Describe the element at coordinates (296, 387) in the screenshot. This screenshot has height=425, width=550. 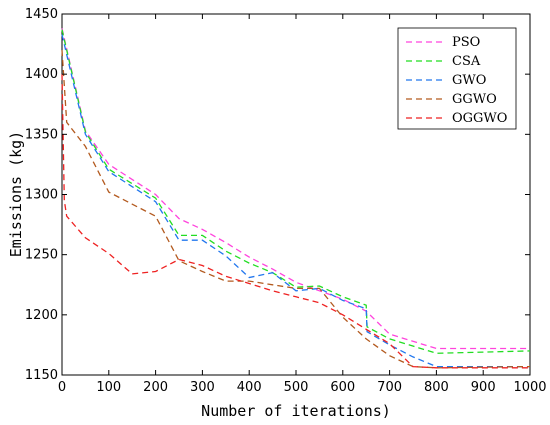
I see `x-tick-label: 500` at that location.